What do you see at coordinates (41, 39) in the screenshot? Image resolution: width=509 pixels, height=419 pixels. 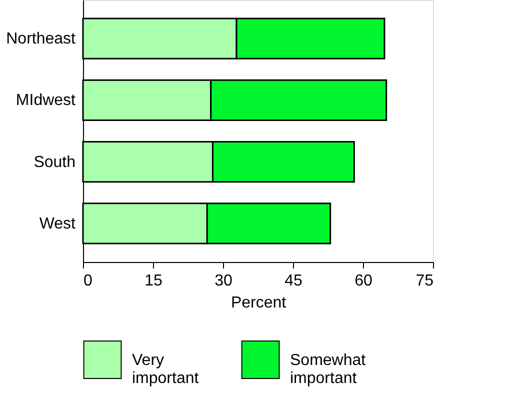 I see `y-tick-label: Northeast` at bounding box center [41, 39].